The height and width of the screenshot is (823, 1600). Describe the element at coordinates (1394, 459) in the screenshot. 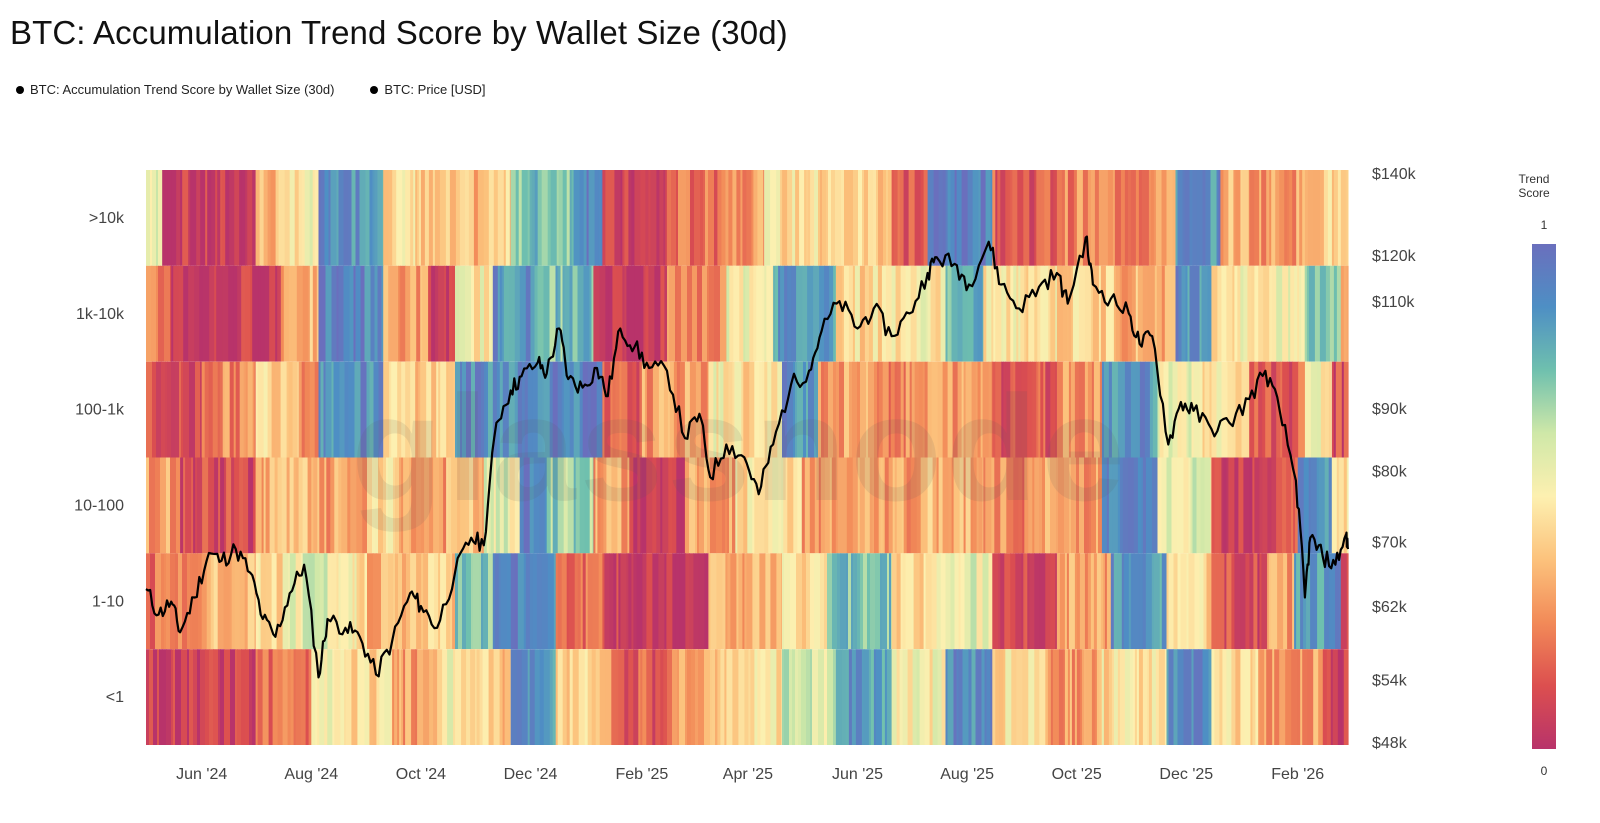

I see `y-axis-right: $48k$54k$62k$70k$80k$90k$110k$120k$140k` at that location.